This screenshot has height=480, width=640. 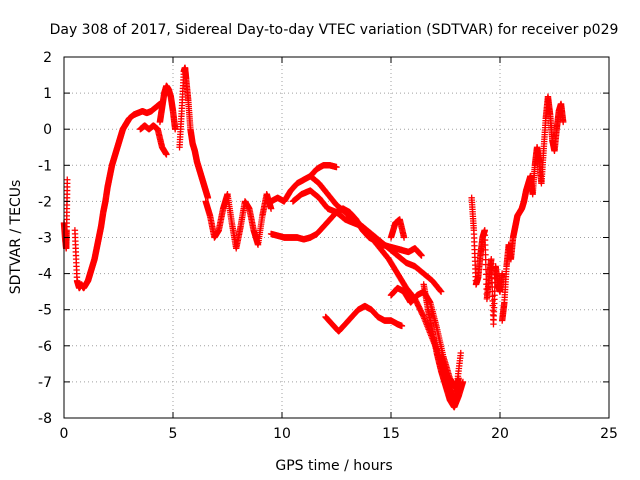 What do you see at coordinates (194, 132) in the screenshot?
I see `series-arc5` at bounding box center [194, 132].